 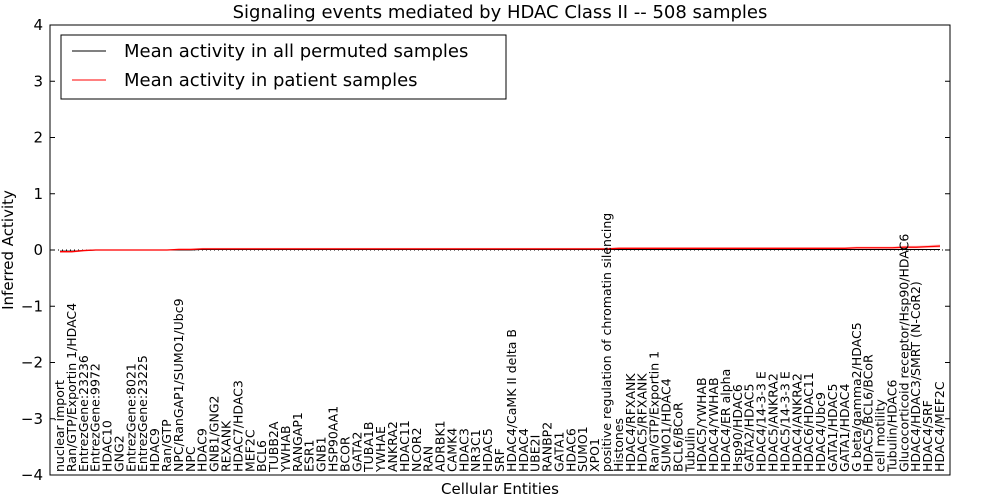 I want to click on x-entity-label: ADRBK1, so click(x=440, y=446).